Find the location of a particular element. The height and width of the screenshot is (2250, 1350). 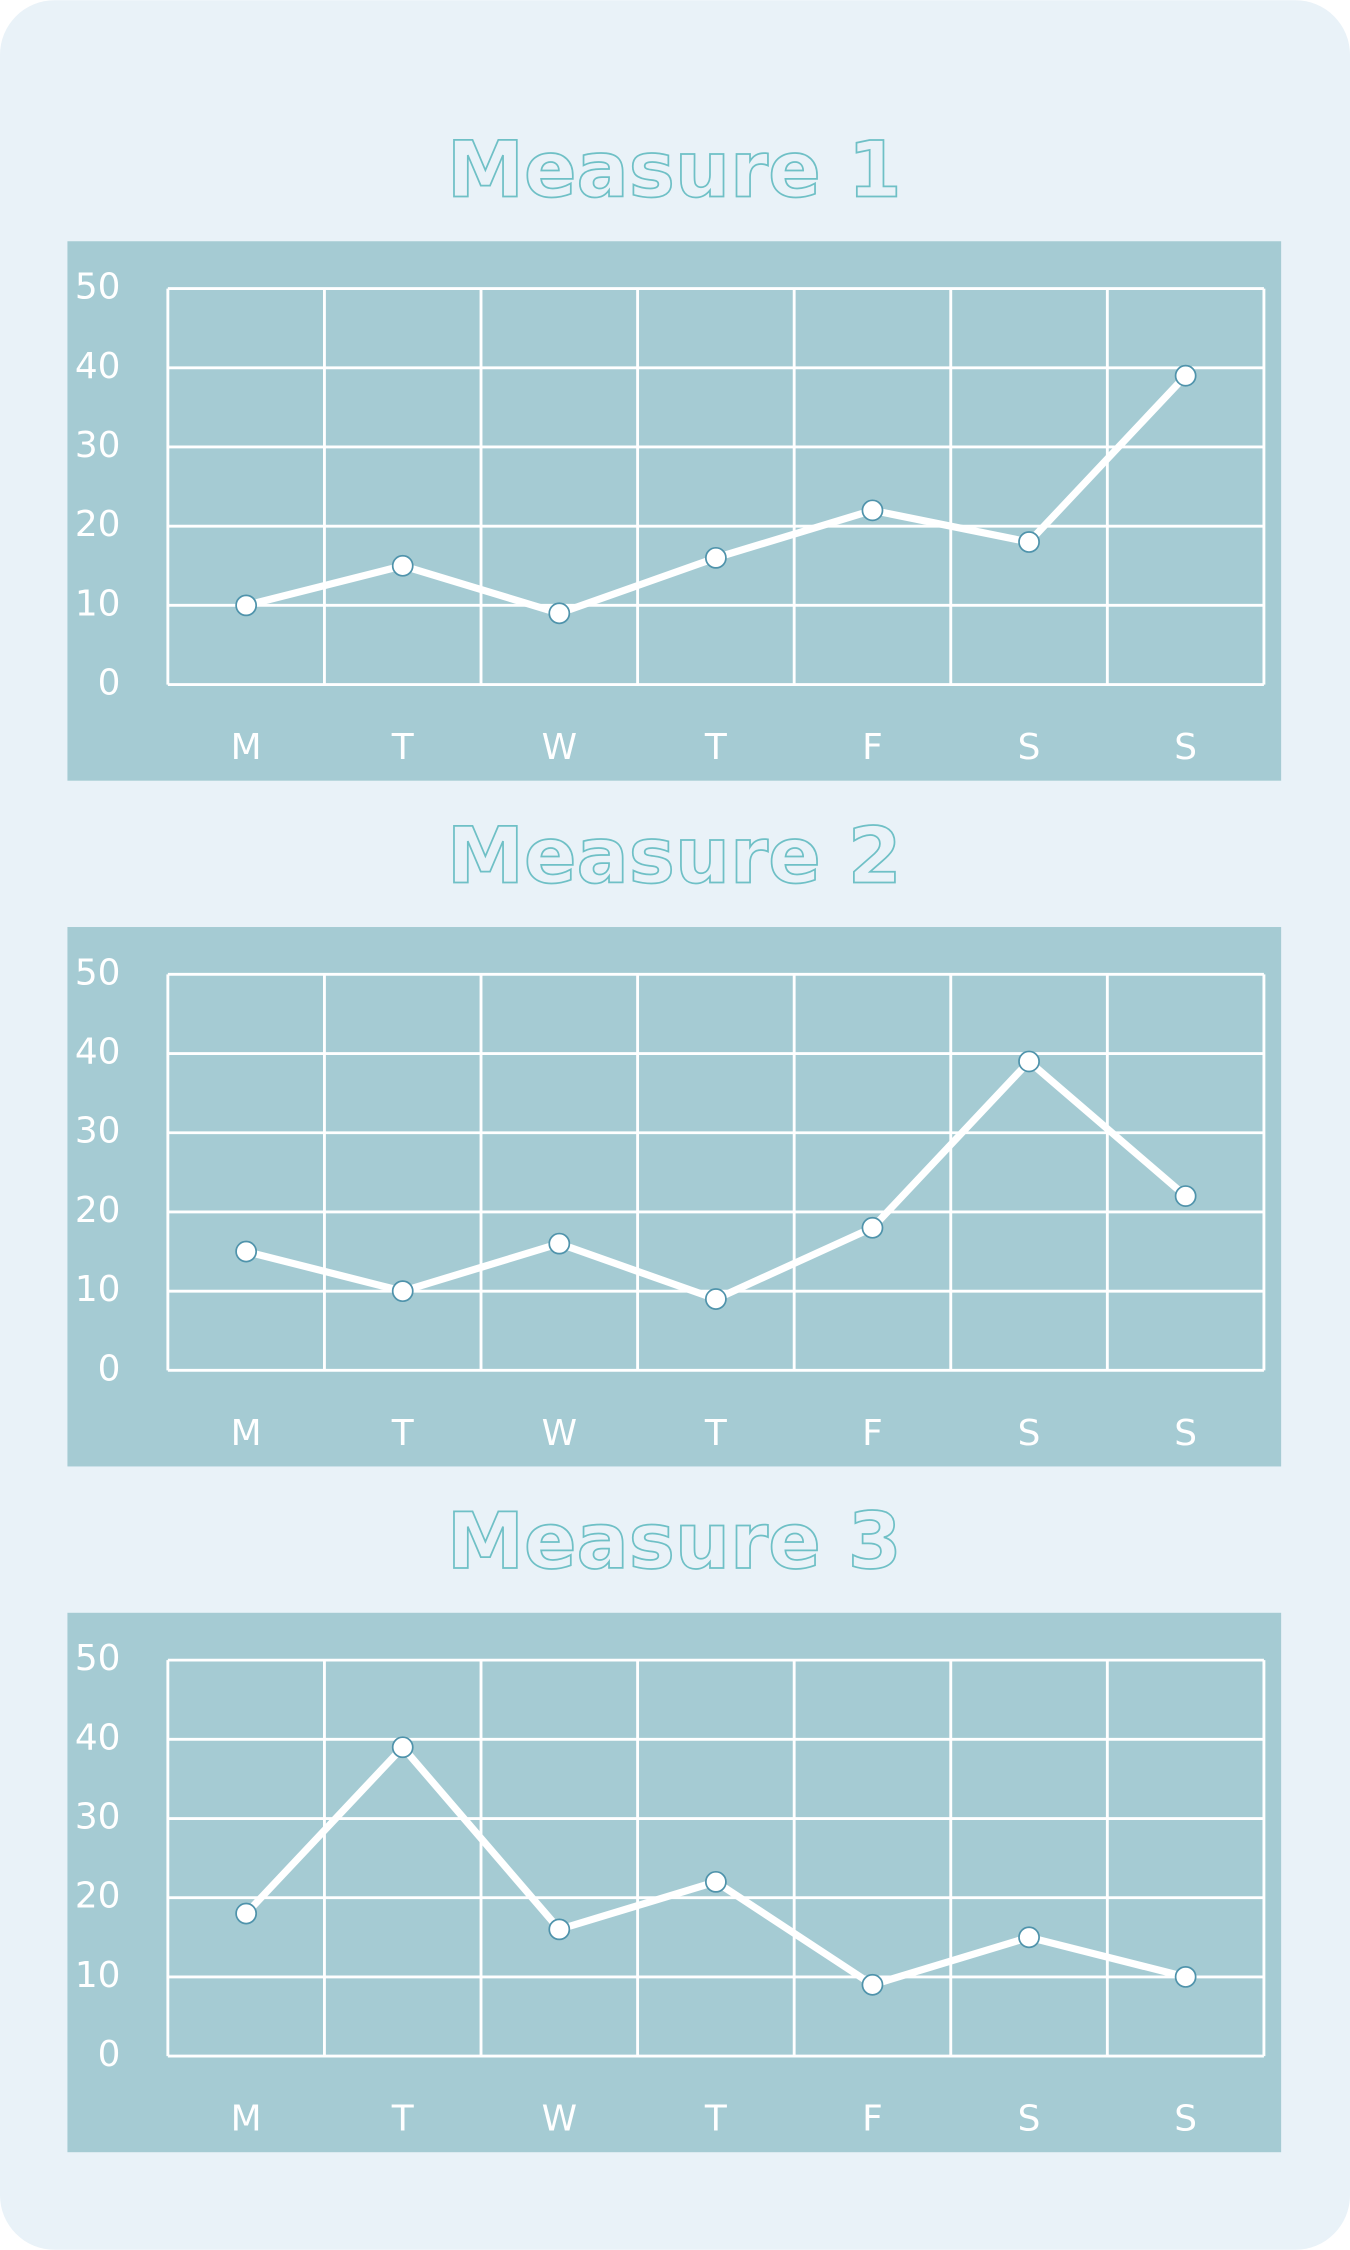

chart-title: Measure 1 is located at coordinates (674, 171).